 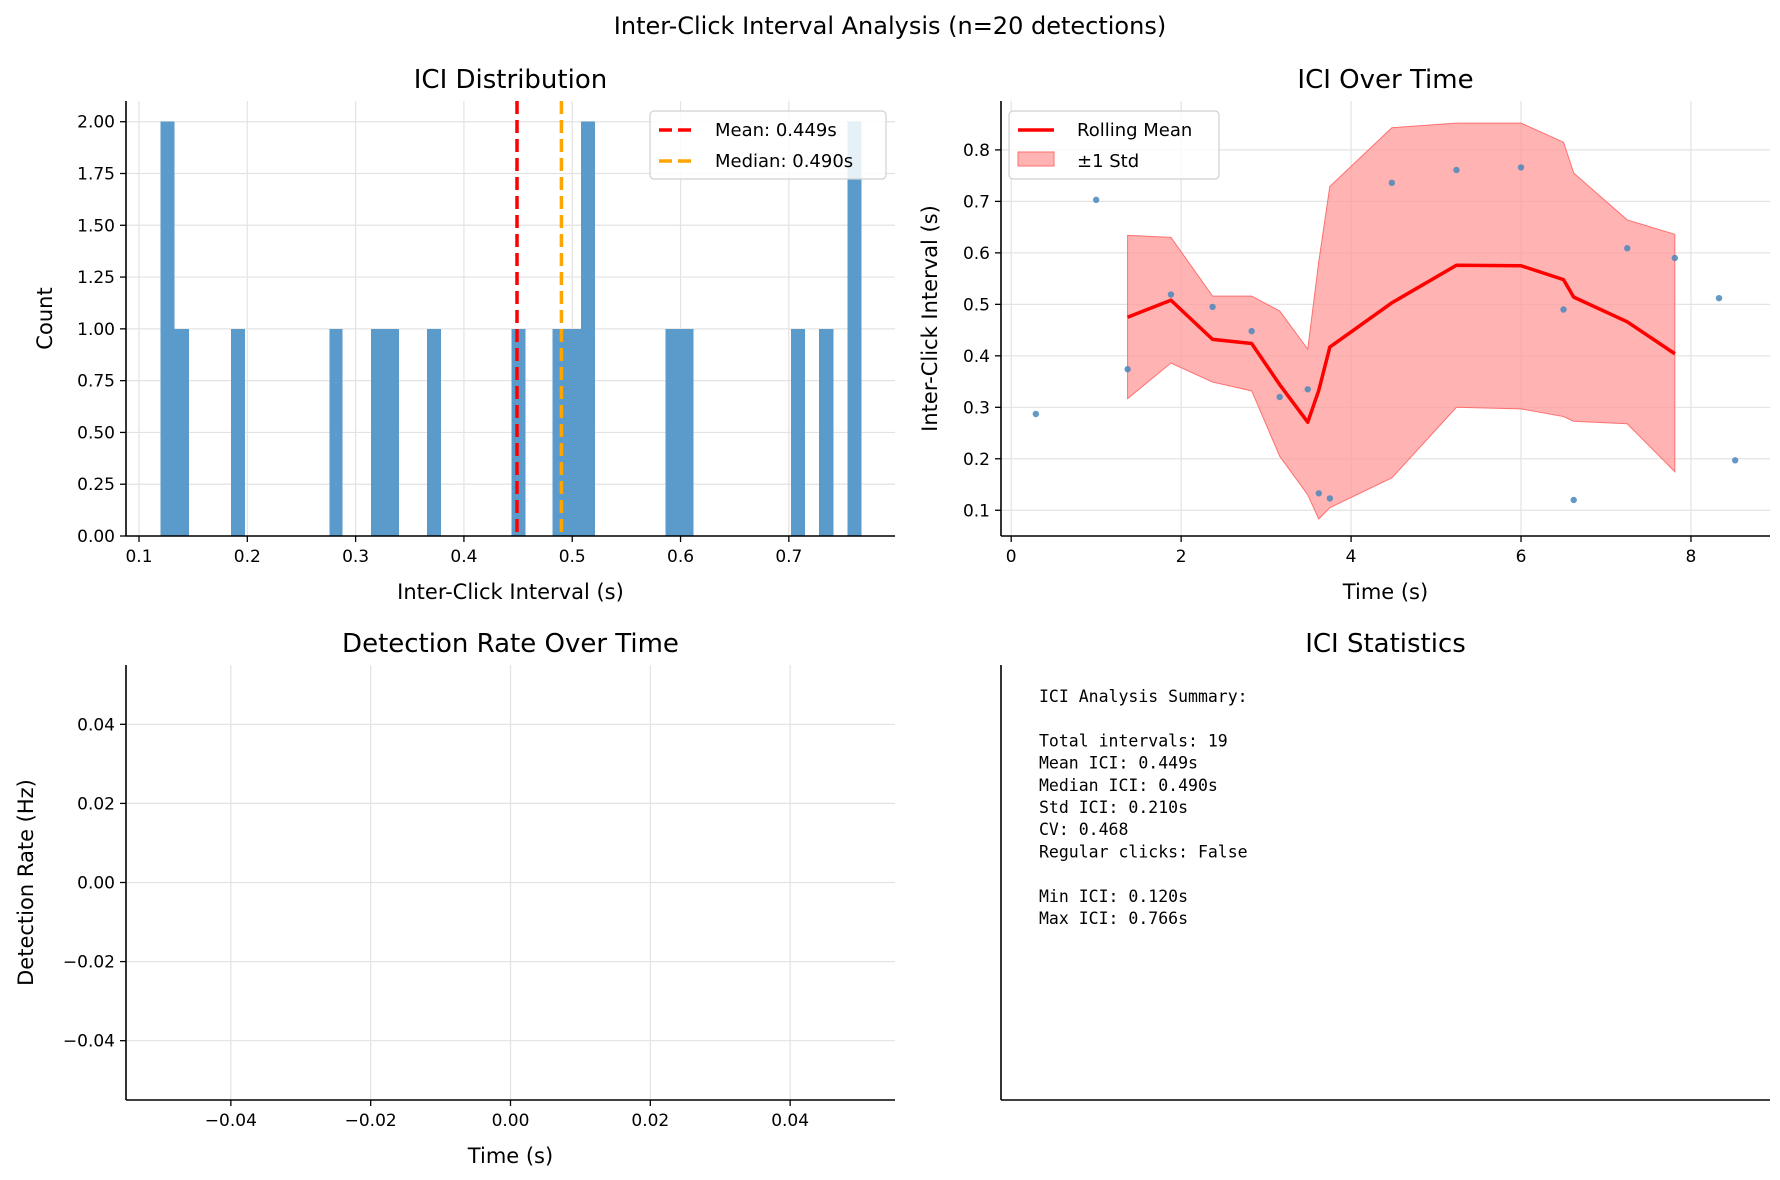 What do you see at coordinates (96, 382) in the screenshot?
I see `y-tick-label: 0.75` at bounding box center [96, 382].